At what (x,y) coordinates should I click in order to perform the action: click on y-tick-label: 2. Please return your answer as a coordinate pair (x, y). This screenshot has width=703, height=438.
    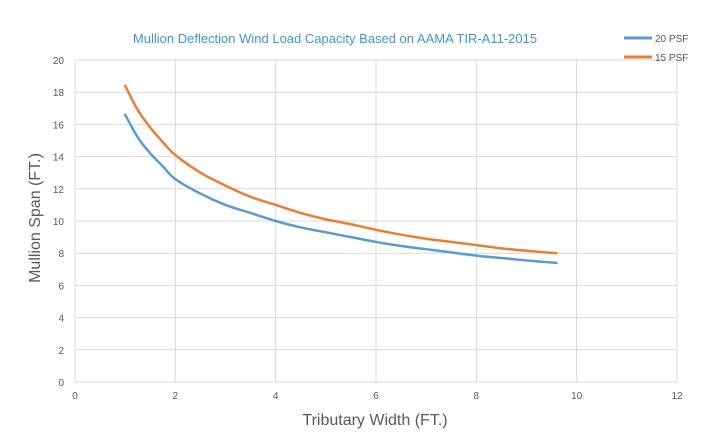
    Looking at the image, I should click on (61, 351).